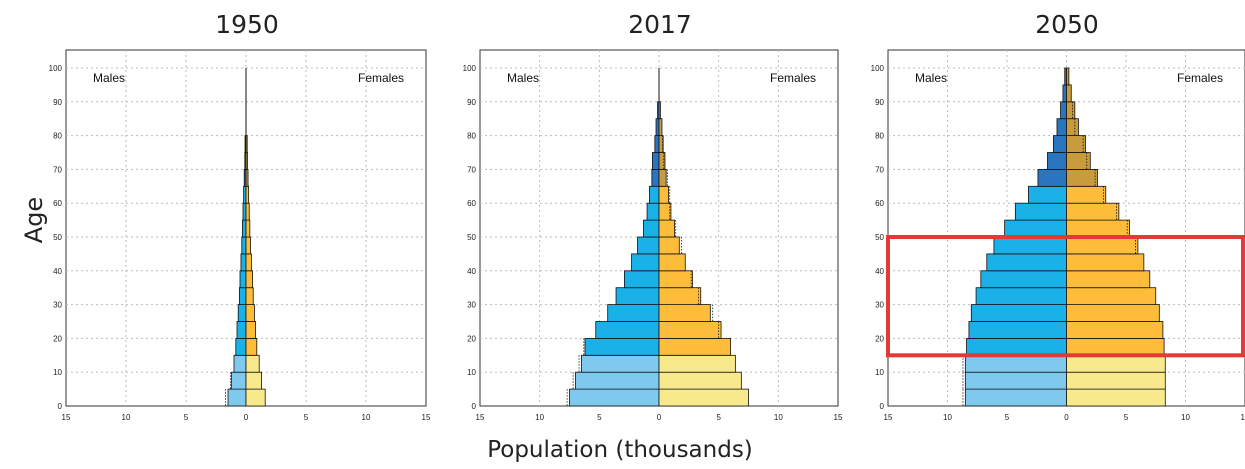 This screenshot has height=469, width=1245. I want to click on x-axis-title: Population (thousands), so click(620, 450).